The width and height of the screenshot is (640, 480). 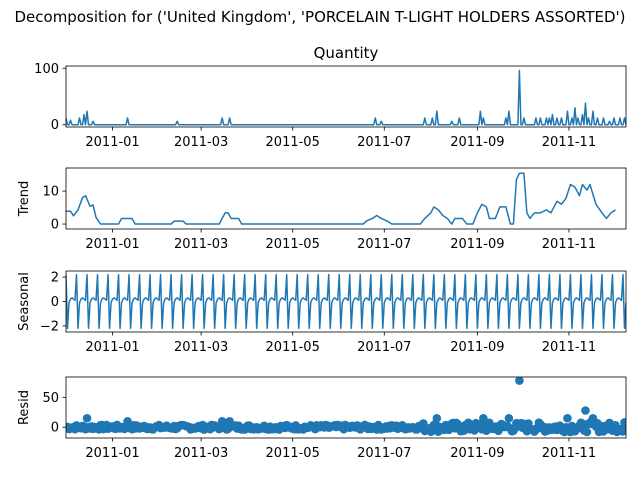 I want to click on axes-title: Quantity, so click(x=346, y=53).